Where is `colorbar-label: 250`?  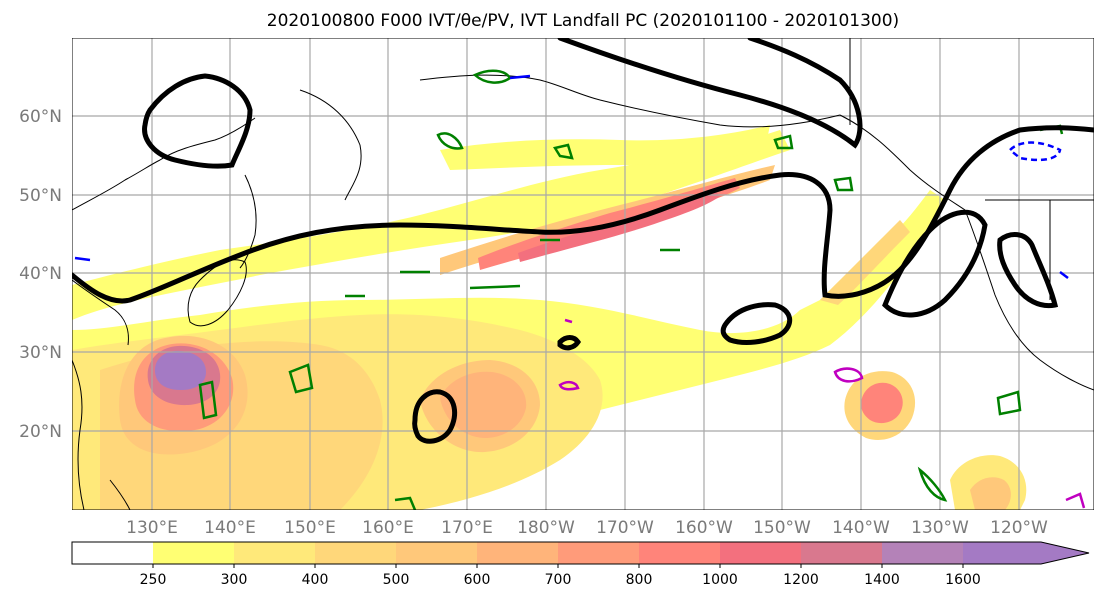
colorbar-label: 250 is located at coordinates (153, 580).